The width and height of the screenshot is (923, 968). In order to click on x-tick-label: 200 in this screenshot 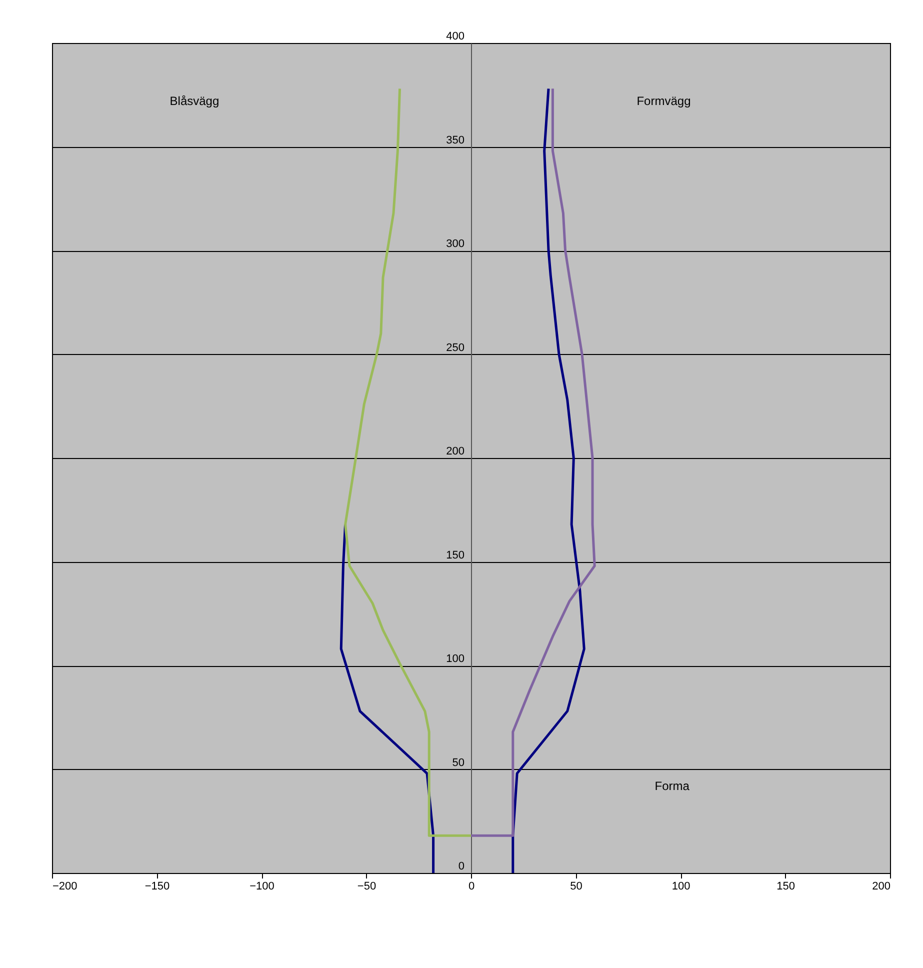, I will do `click(881, 886)`.